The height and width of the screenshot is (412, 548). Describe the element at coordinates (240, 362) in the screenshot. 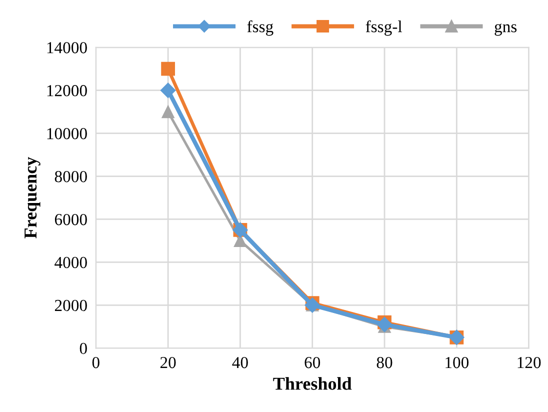

I see `x-tick-label: 40` at that location.